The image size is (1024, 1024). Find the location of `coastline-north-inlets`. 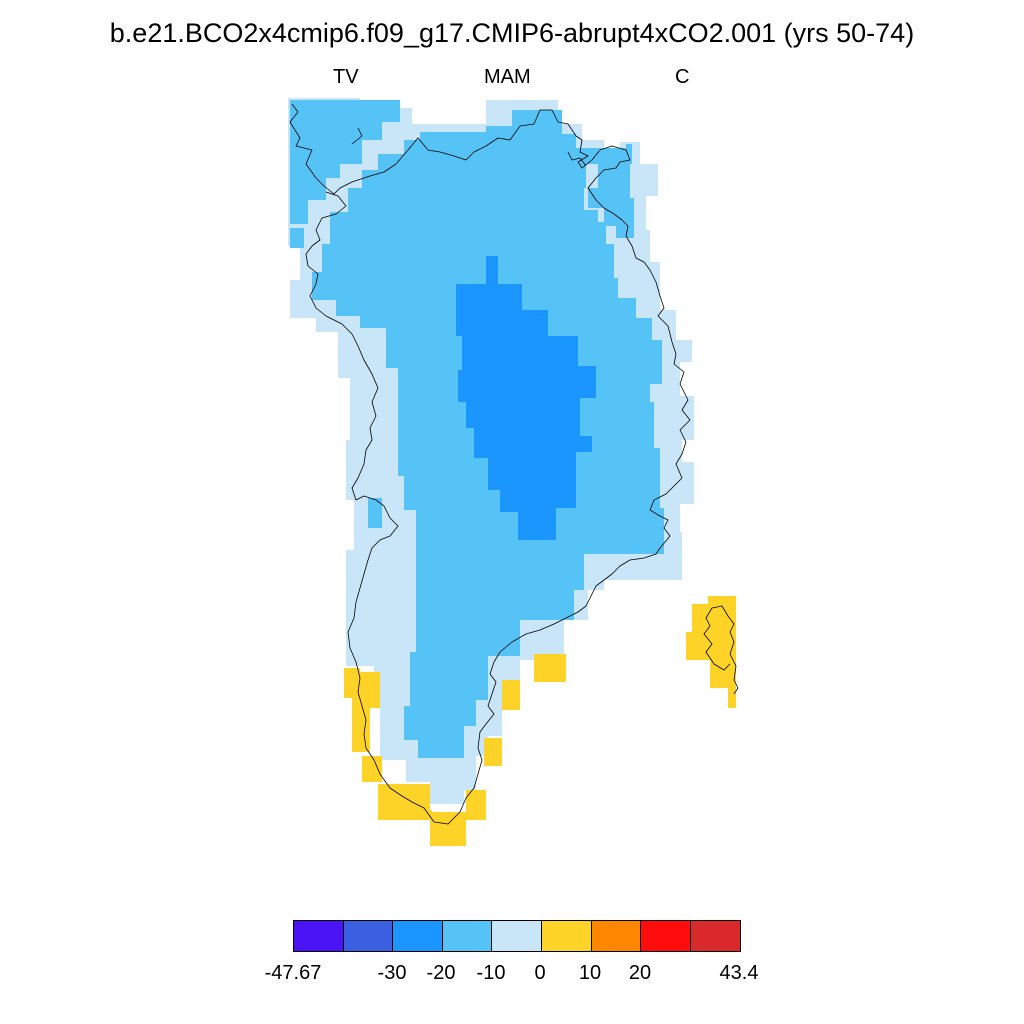

coastline-north-inlets is located at coordinates (469, 147).